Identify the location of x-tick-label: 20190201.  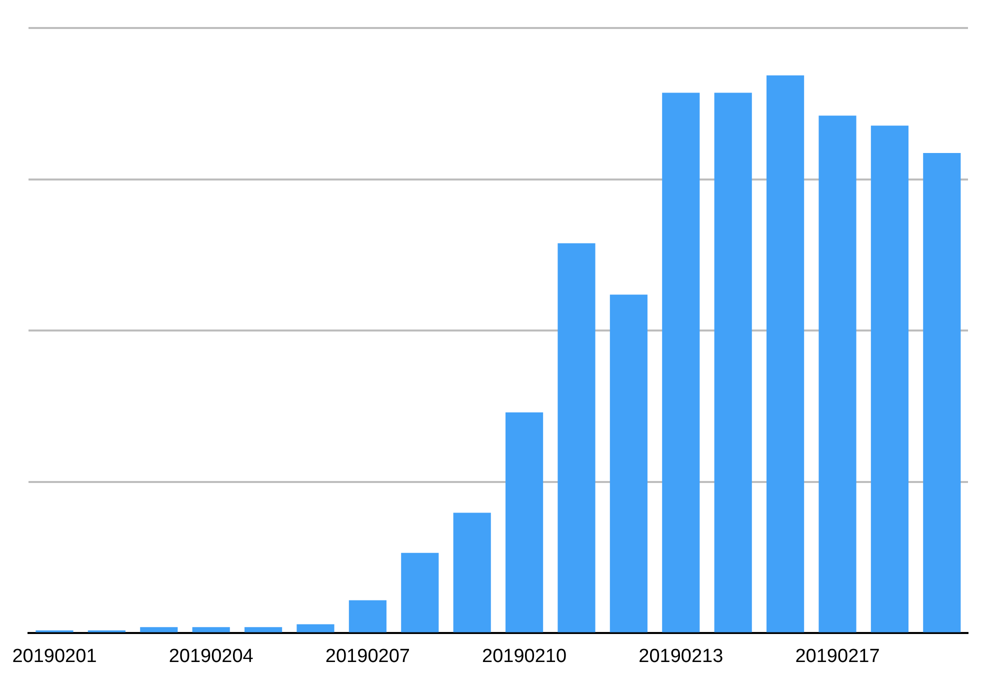
(54, 656).